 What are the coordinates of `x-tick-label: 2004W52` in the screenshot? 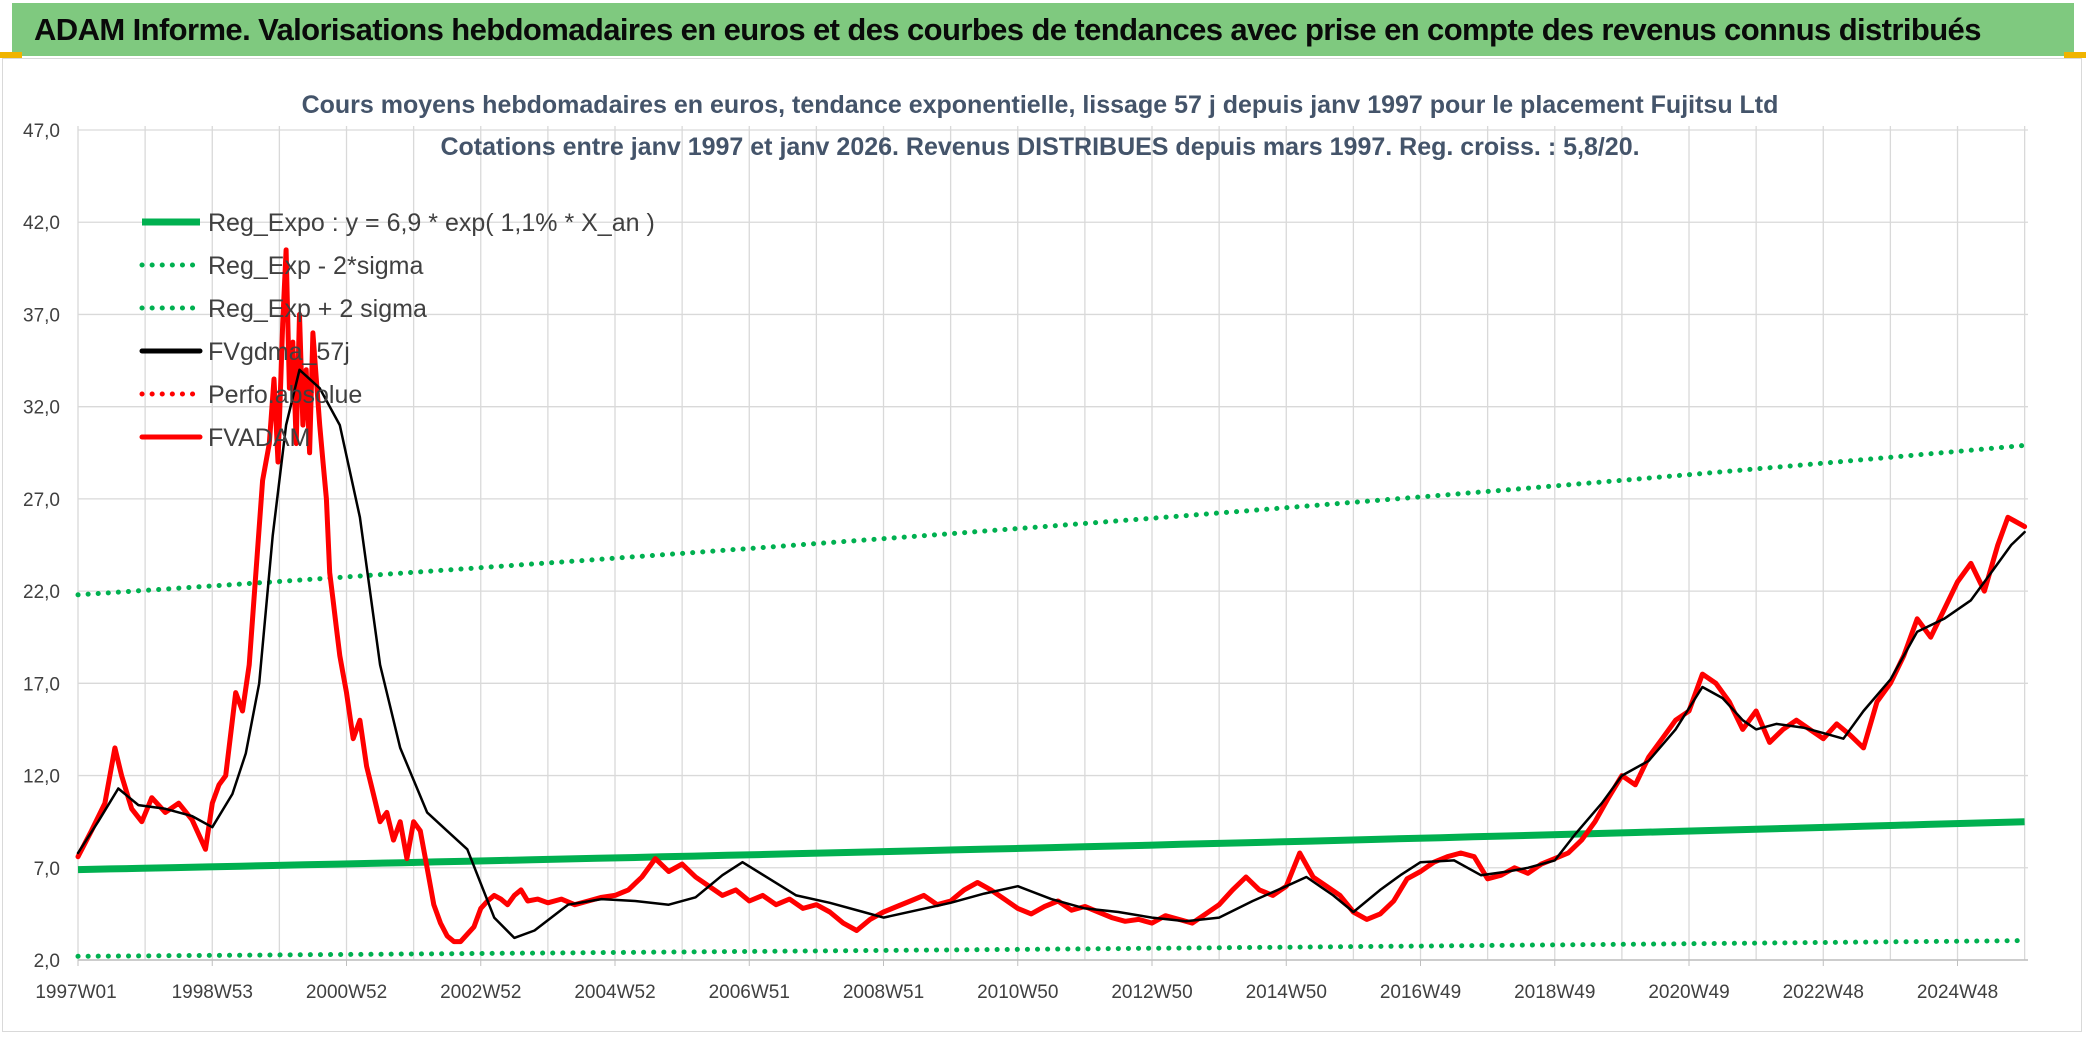 It's located at (614, 992).